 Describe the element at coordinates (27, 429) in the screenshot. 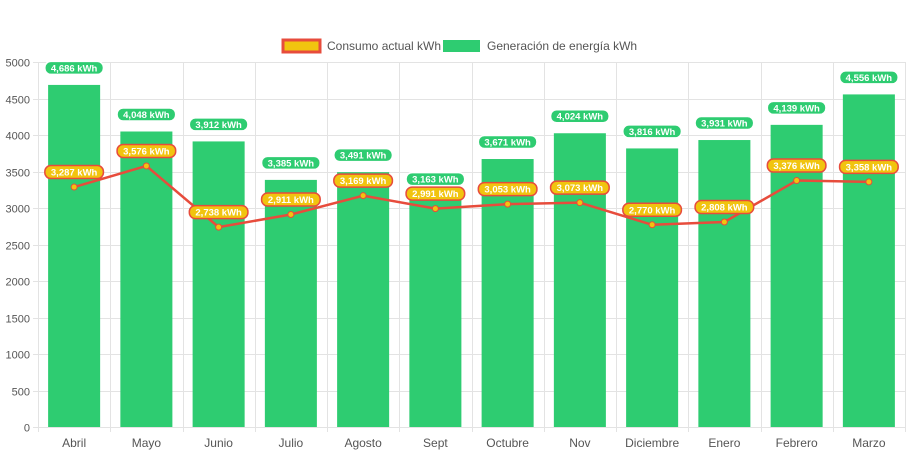

I see `y-tick-label: 0` at that location.